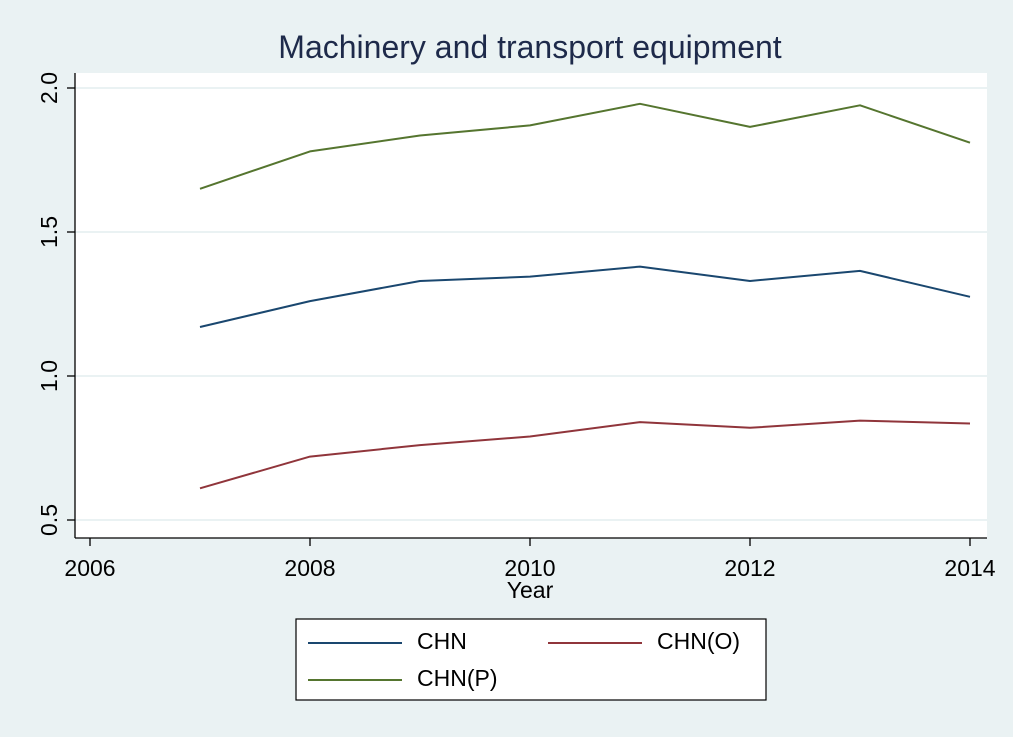  I want to click on legend-label-chn-o: CHN(O), so click(698, 641).